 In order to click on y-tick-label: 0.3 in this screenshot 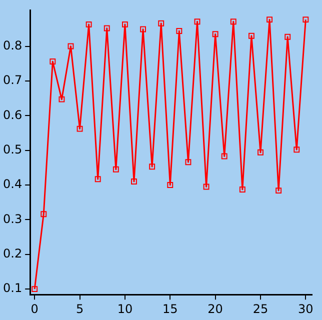, I will do `click(12, 219)`.